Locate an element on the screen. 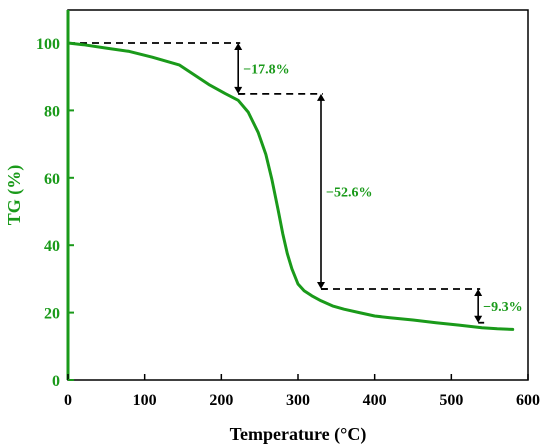  mass-loss-label: −17.8% is located at coordinates (266, 69).